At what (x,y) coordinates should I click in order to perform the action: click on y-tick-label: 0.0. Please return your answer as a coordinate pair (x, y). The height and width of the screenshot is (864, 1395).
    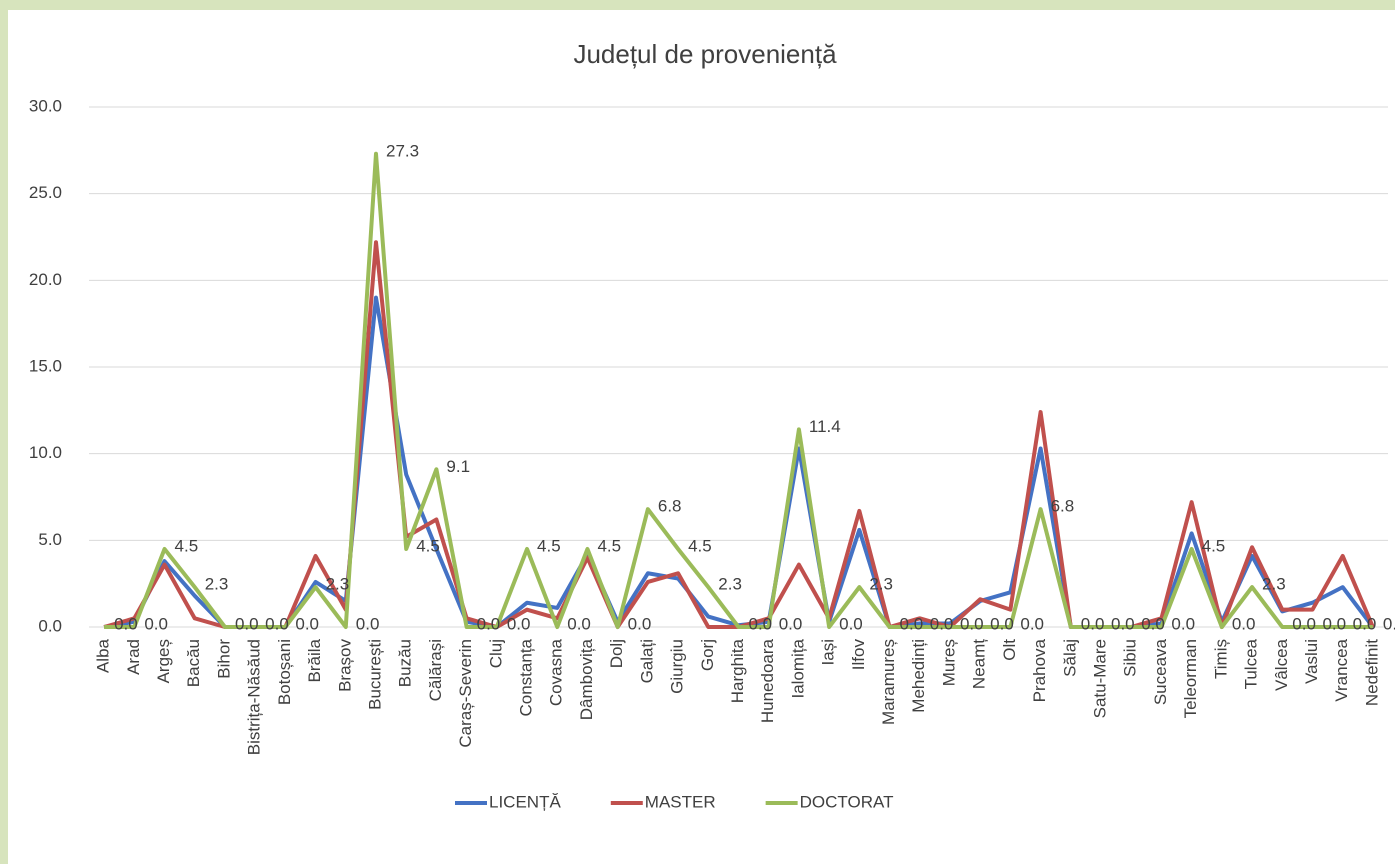
    Looking at the image, I should click on (50, 625).